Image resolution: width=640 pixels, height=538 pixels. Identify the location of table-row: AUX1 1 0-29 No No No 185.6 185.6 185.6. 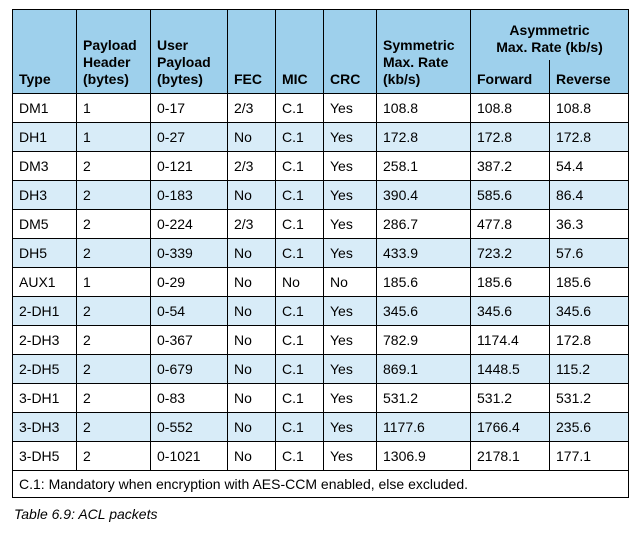
(320, 282).